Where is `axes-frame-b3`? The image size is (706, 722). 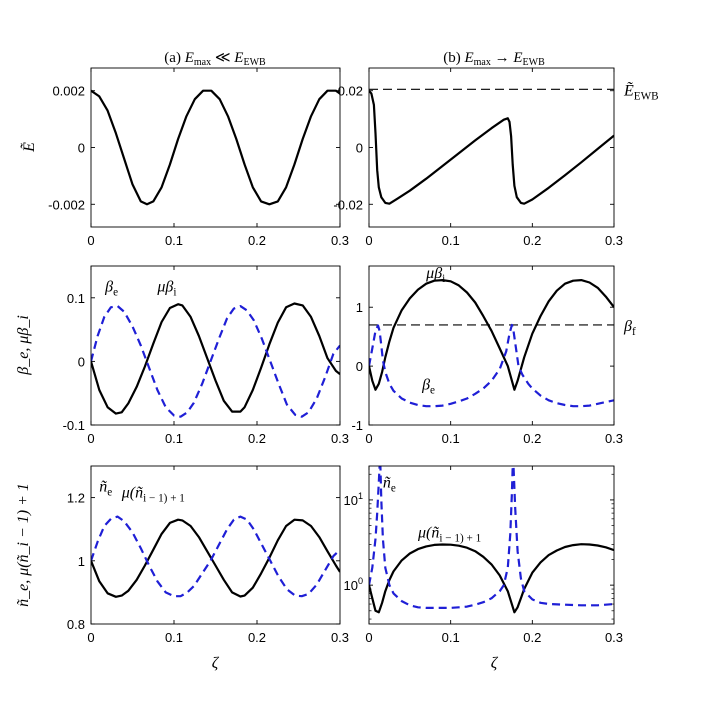
axes-frame-b3 is located at coordinates (491, 545).